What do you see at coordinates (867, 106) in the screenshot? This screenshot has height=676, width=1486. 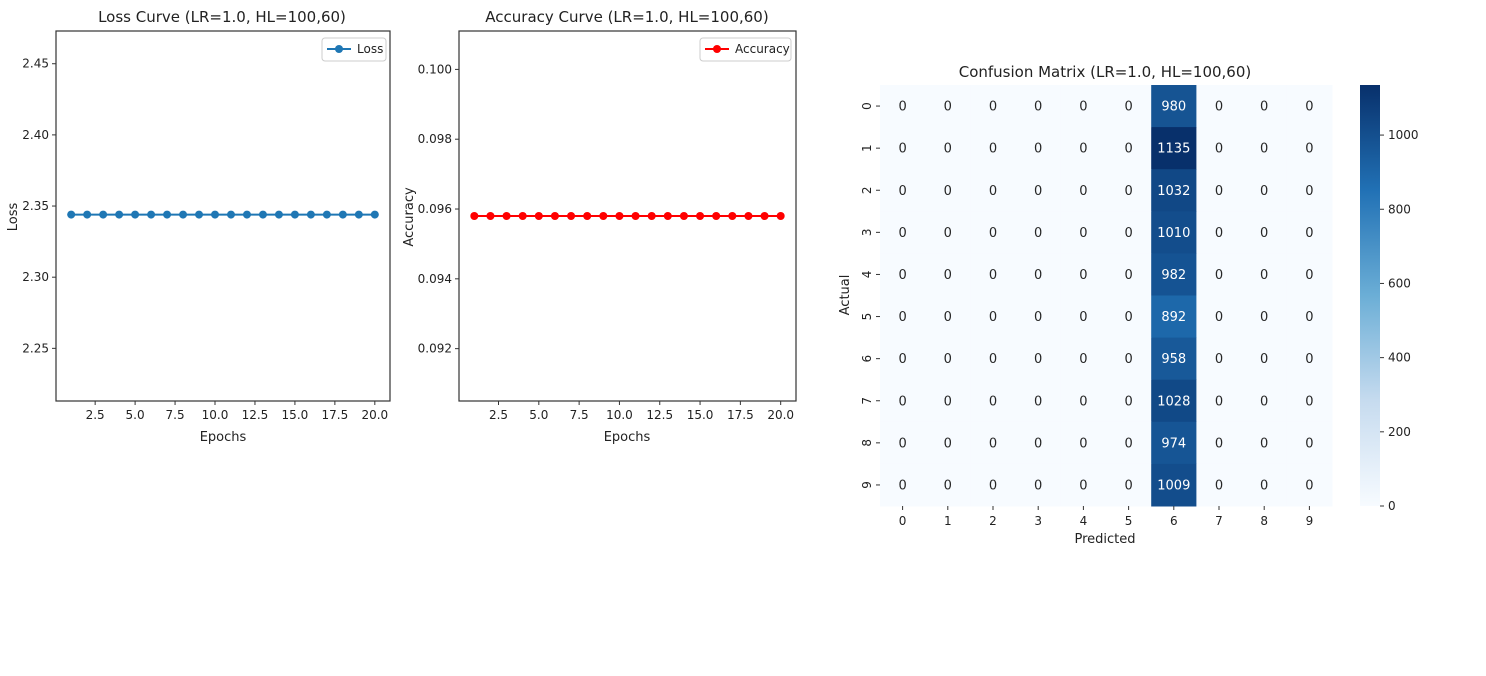 I see `matrix-y-tick-label: 0` at bounding box center [867, 106].